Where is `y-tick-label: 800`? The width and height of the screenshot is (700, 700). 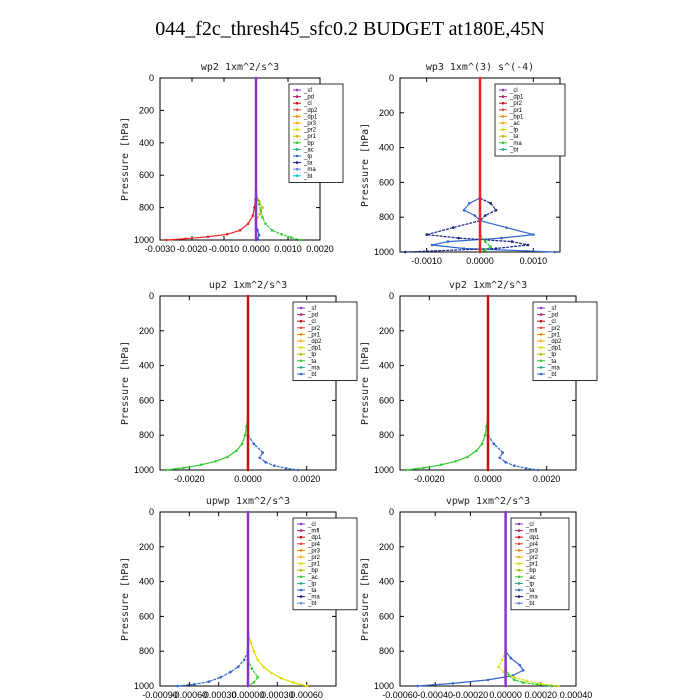
y-tick-label: 800 is located at coordinates (146, 651).